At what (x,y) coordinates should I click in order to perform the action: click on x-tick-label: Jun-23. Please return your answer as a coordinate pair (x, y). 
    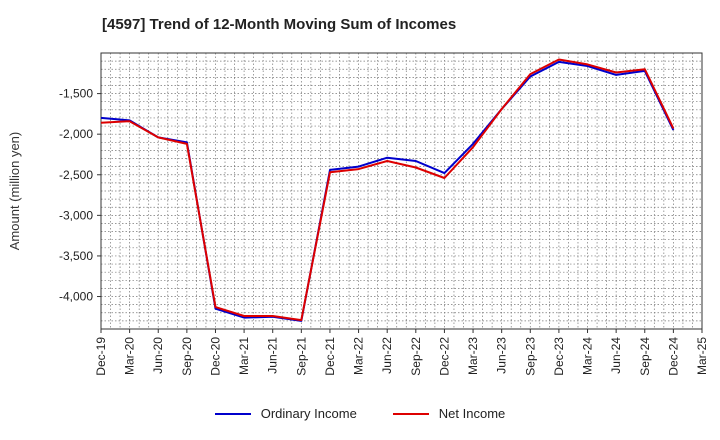
    Looking at the image, I should click on (502, 355).